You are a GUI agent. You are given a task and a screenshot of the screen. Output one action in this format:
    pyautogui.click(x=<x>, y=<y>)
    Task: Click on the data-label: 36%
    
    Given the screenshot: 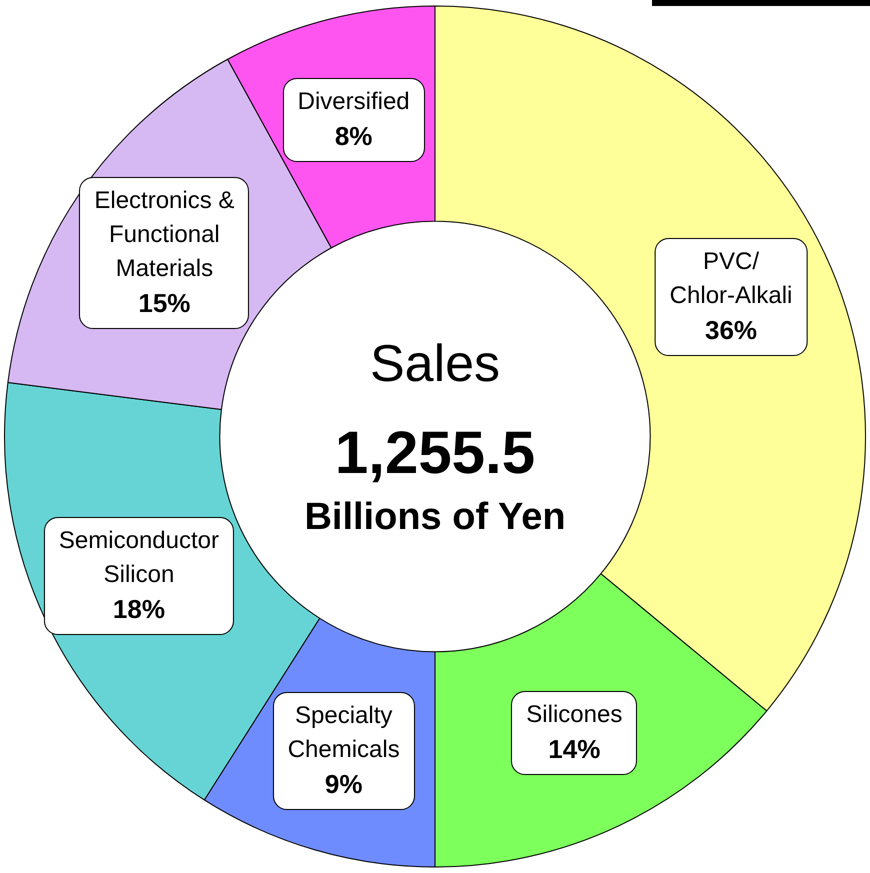 What is the action you would take?
    pyautogui.click(x=731, y=330)
    